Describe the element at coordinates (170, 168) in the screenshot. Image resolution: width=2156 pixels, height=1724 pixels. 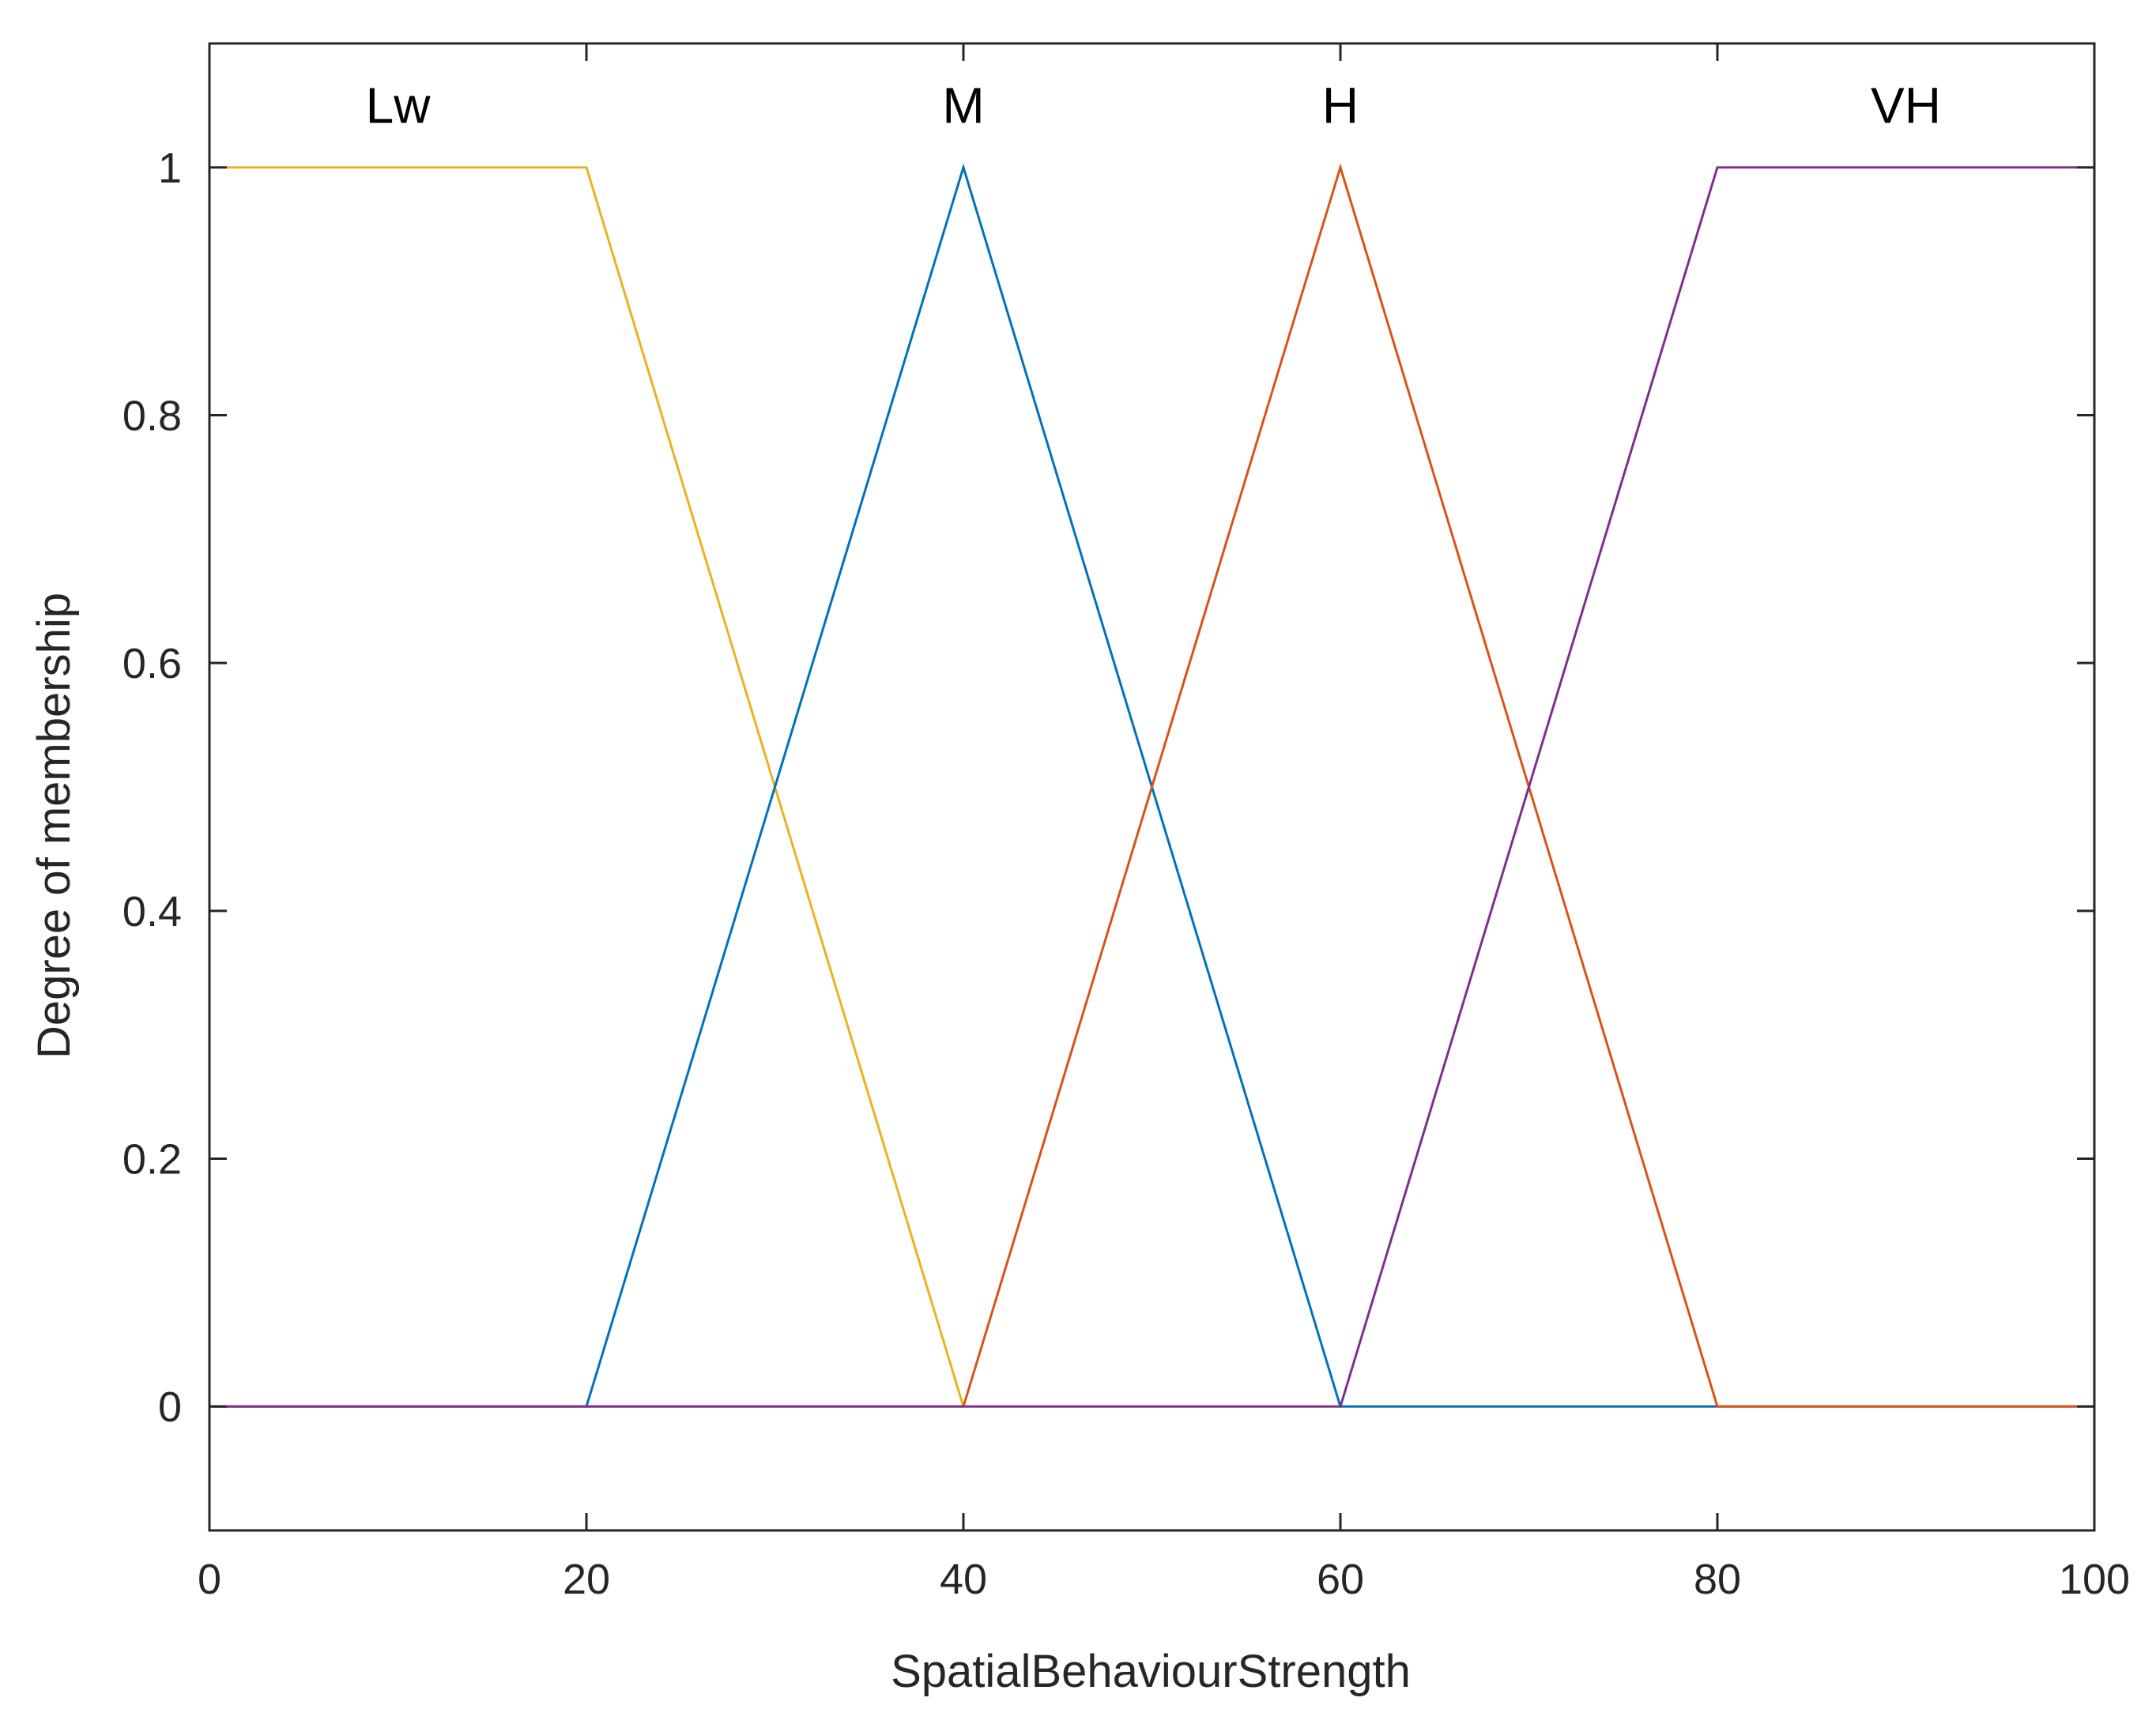
I see `y-tick-label: 1` at that location.